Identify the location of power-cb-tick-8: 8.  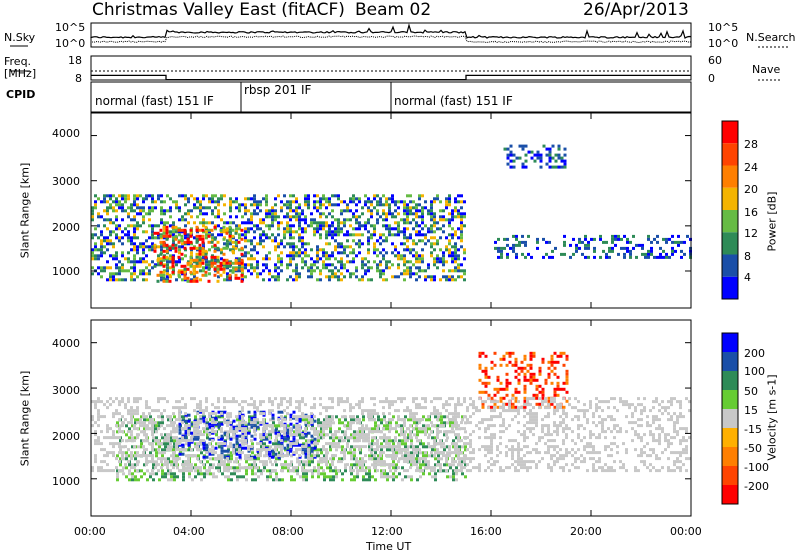
(747, 256).